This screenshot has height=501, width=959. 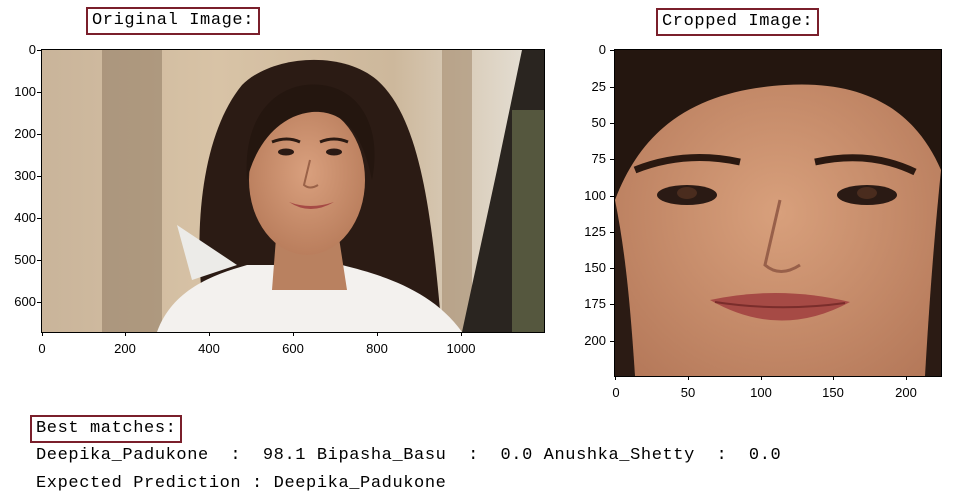 I want to click on original-x-tick-label: 200, so click(x=125, y=348).